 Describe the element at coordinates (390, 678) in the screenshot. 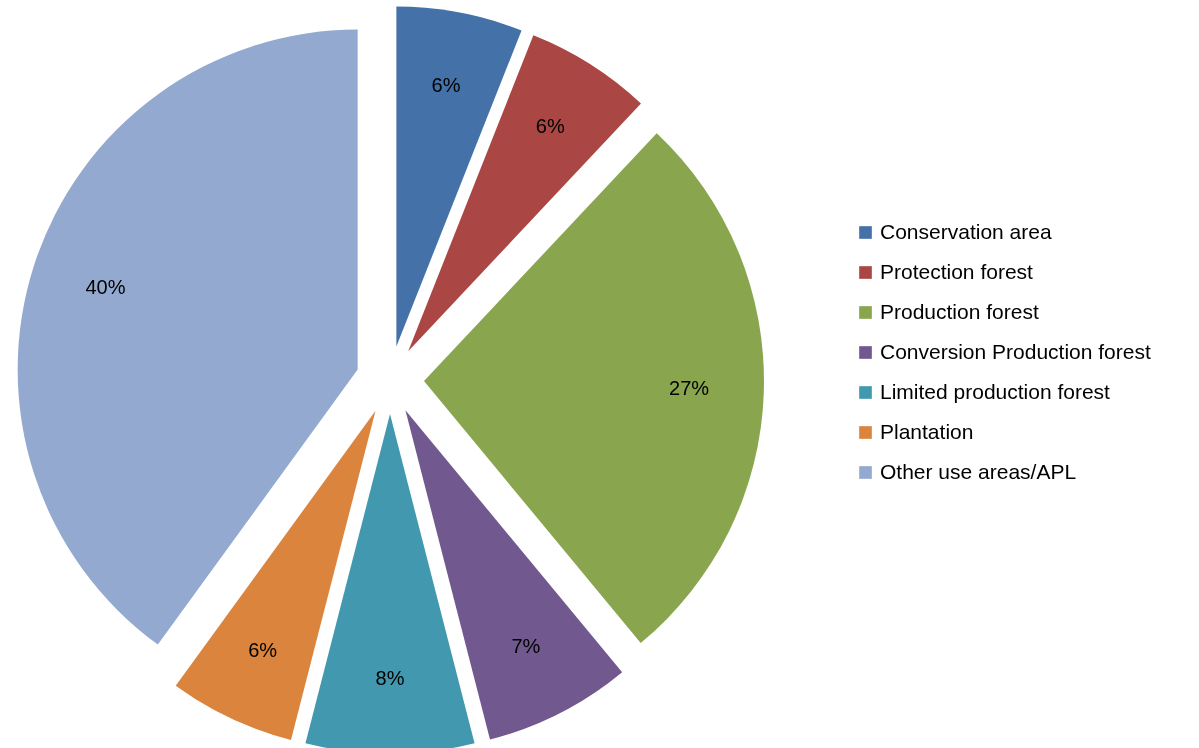

I see `data-label: 8%` at that location.